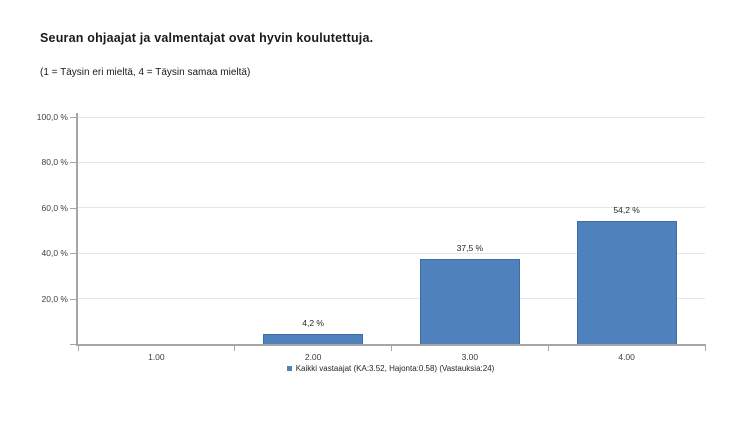 This screenshot has height=421, width=750. What do you see at coordinates (156, 357) in the screenshot?
I see `x-axis-label-1.00: 1.00` at bounding box center [156, 357].